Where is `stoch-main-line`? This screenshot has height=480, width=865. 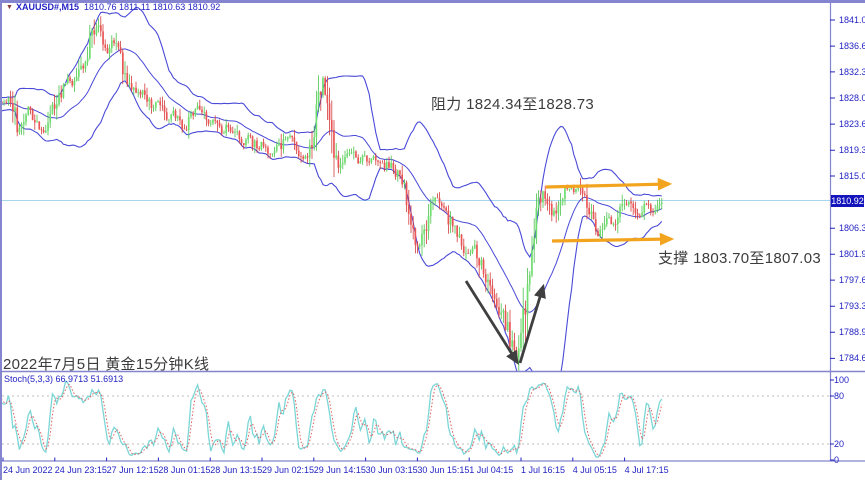 stoch-main-line is located at coordinates (332, 419).